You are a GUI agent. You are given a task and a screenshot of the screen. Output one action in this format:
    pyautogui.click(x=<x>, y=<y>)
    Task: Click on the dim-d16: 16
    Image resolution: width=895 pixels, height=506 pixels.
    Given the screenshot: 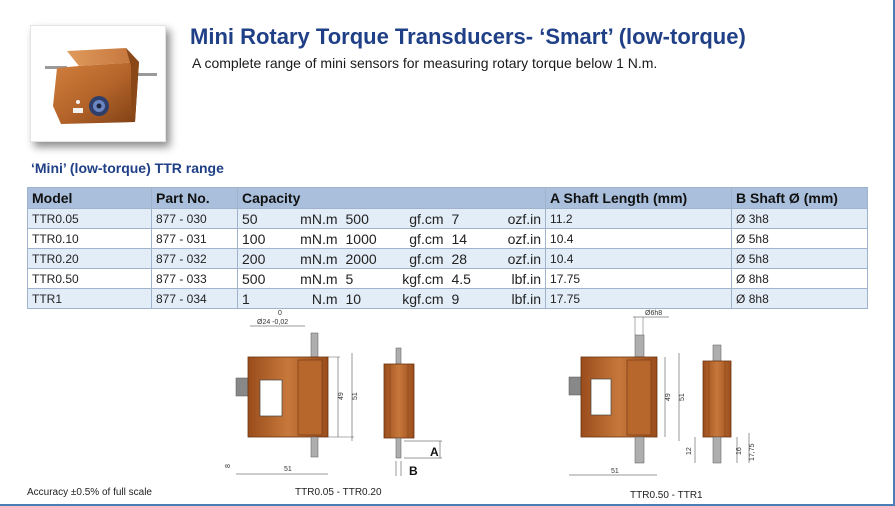 What is the action you would take?
    pyautogui.click(x=739, y=451)
    